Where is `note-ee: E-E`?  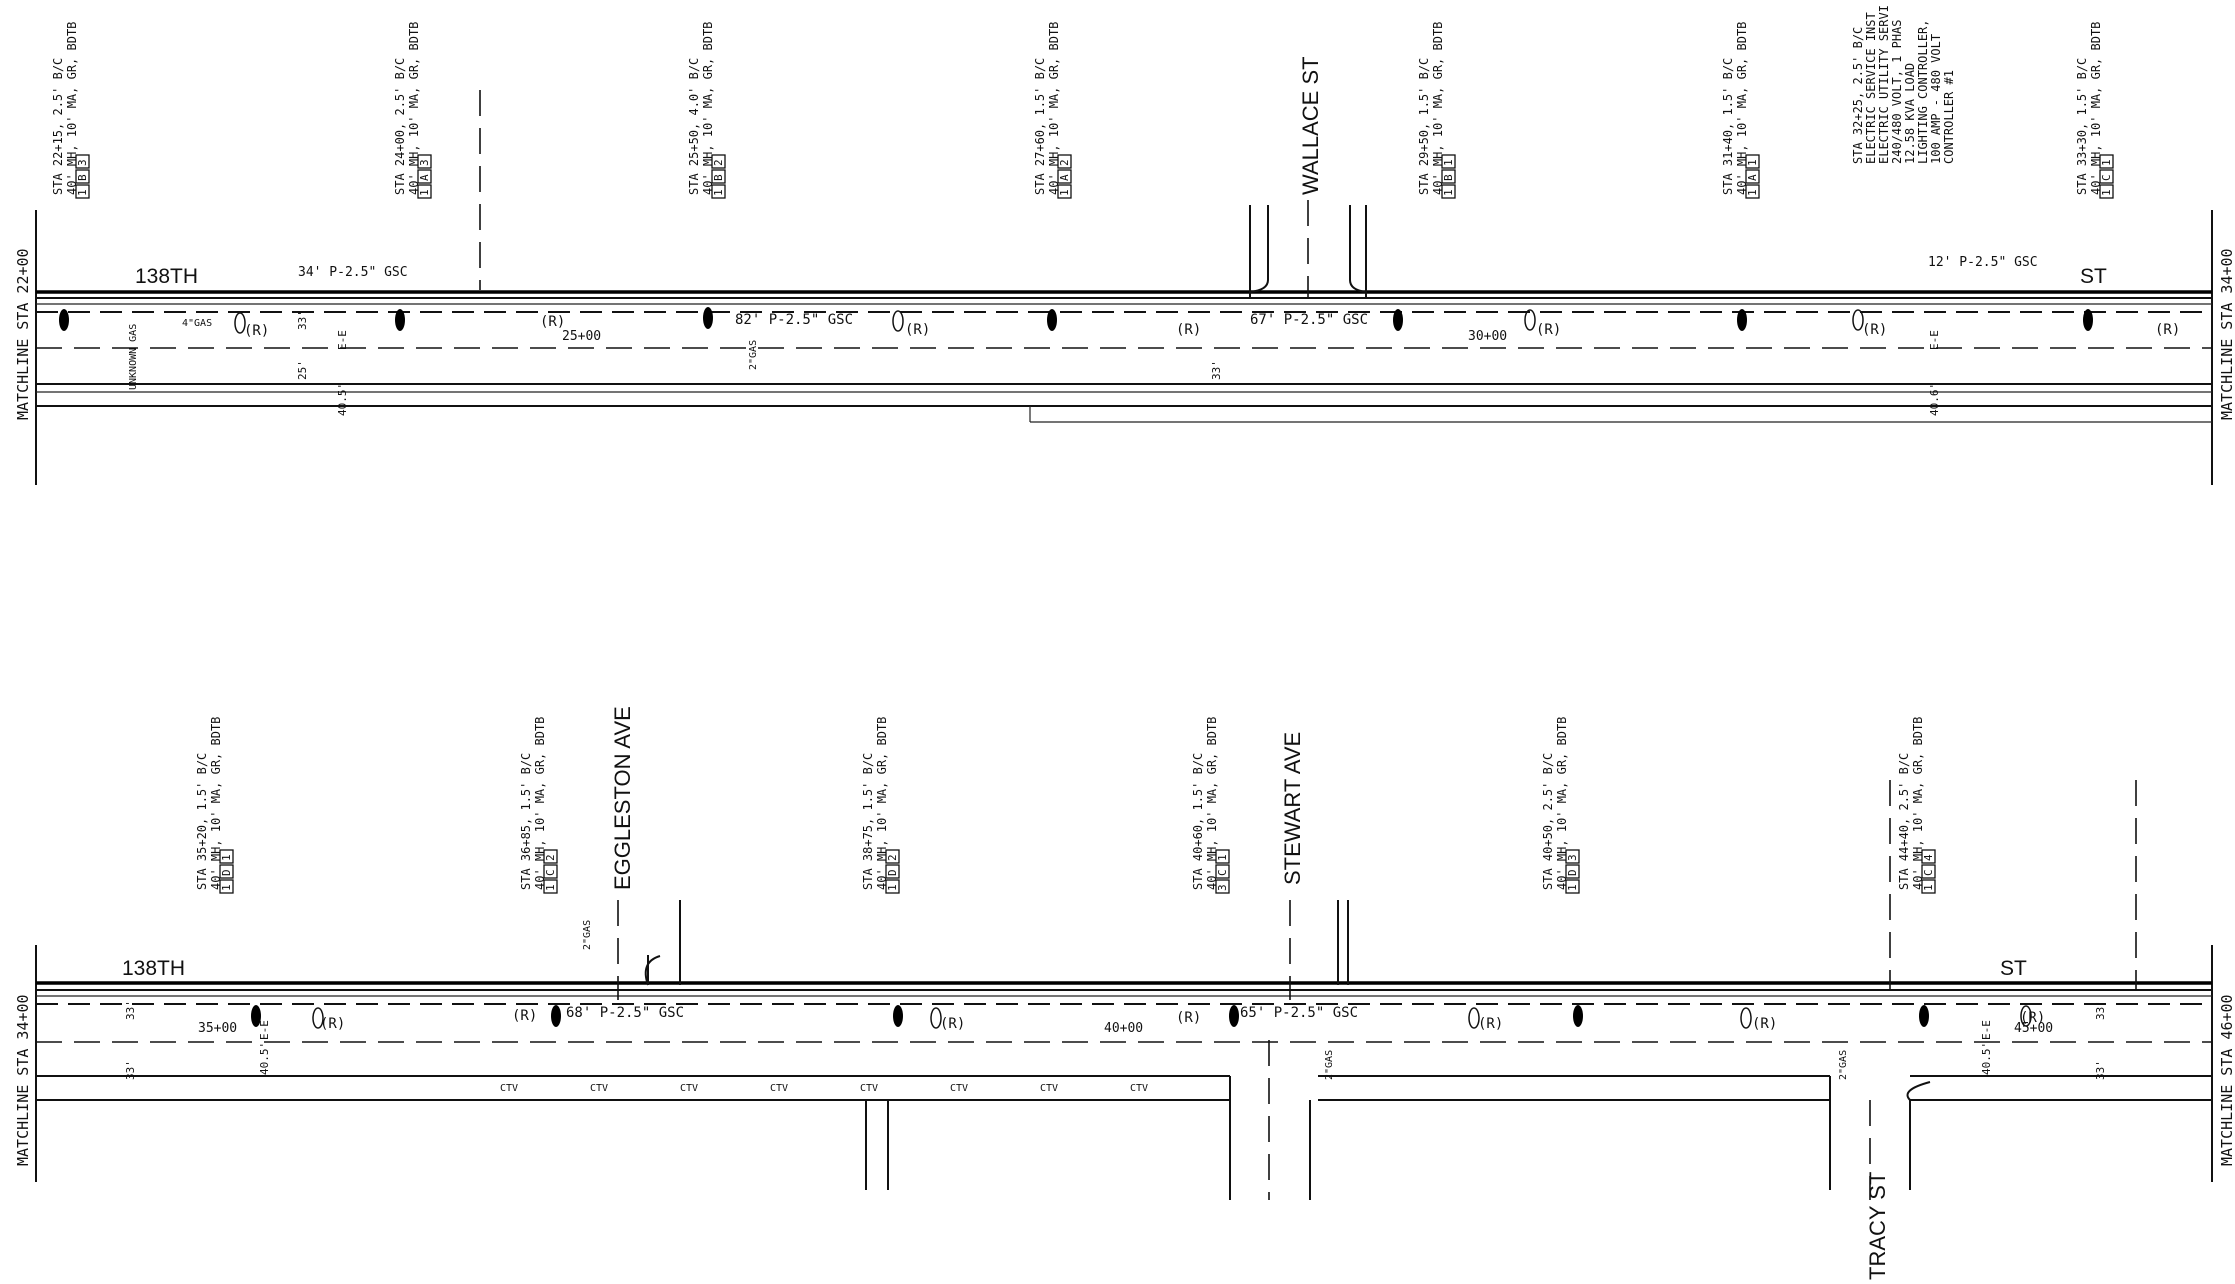
note-ee: E-E is located at coordinates (1934, 340).